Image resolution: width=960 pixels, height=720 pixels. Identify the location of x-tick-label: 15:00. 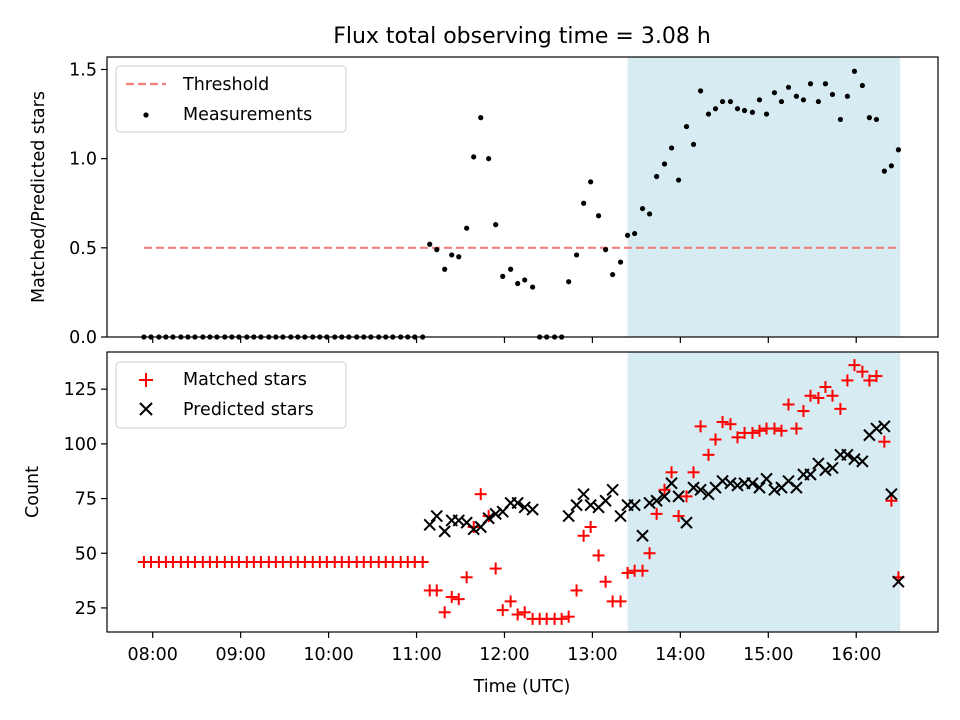
(768, 655).